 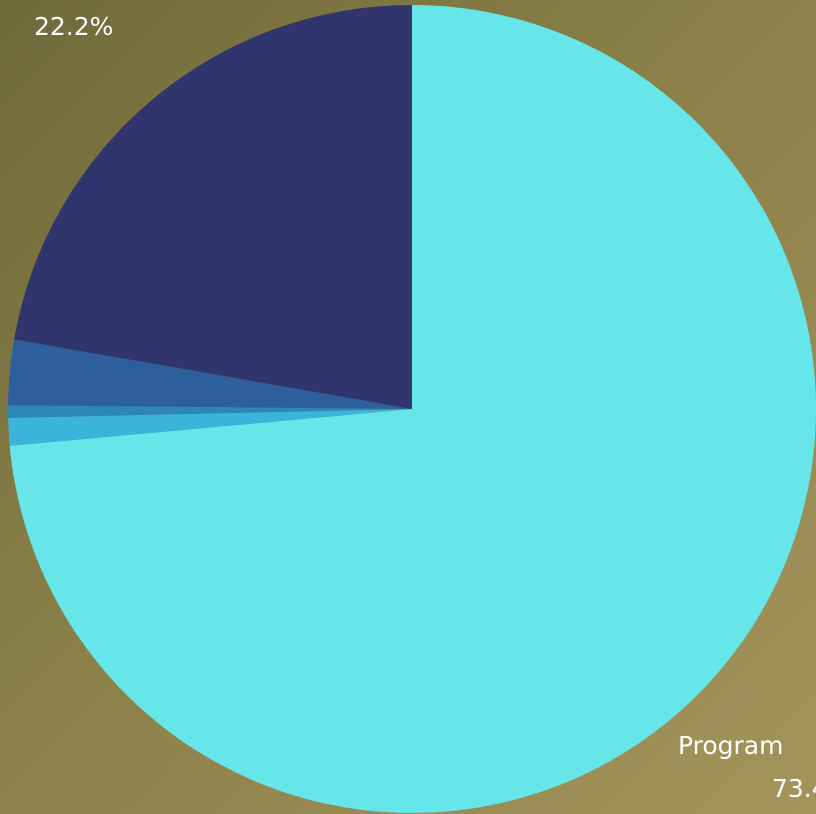 I want to click on slice-value-label: 73.4, so click(x=794, y=788).